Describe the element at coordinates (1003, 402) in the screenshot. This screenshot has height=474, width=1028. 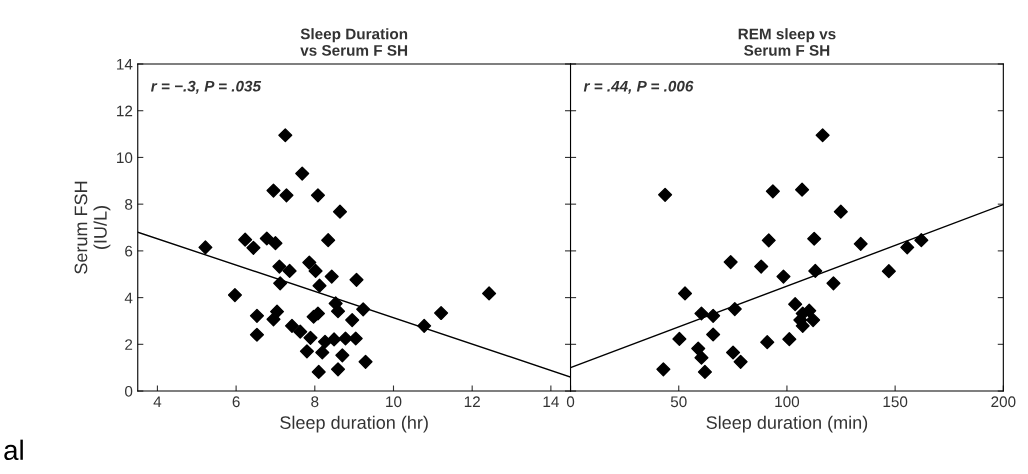
I see `x-tick-label: 200` at that location.